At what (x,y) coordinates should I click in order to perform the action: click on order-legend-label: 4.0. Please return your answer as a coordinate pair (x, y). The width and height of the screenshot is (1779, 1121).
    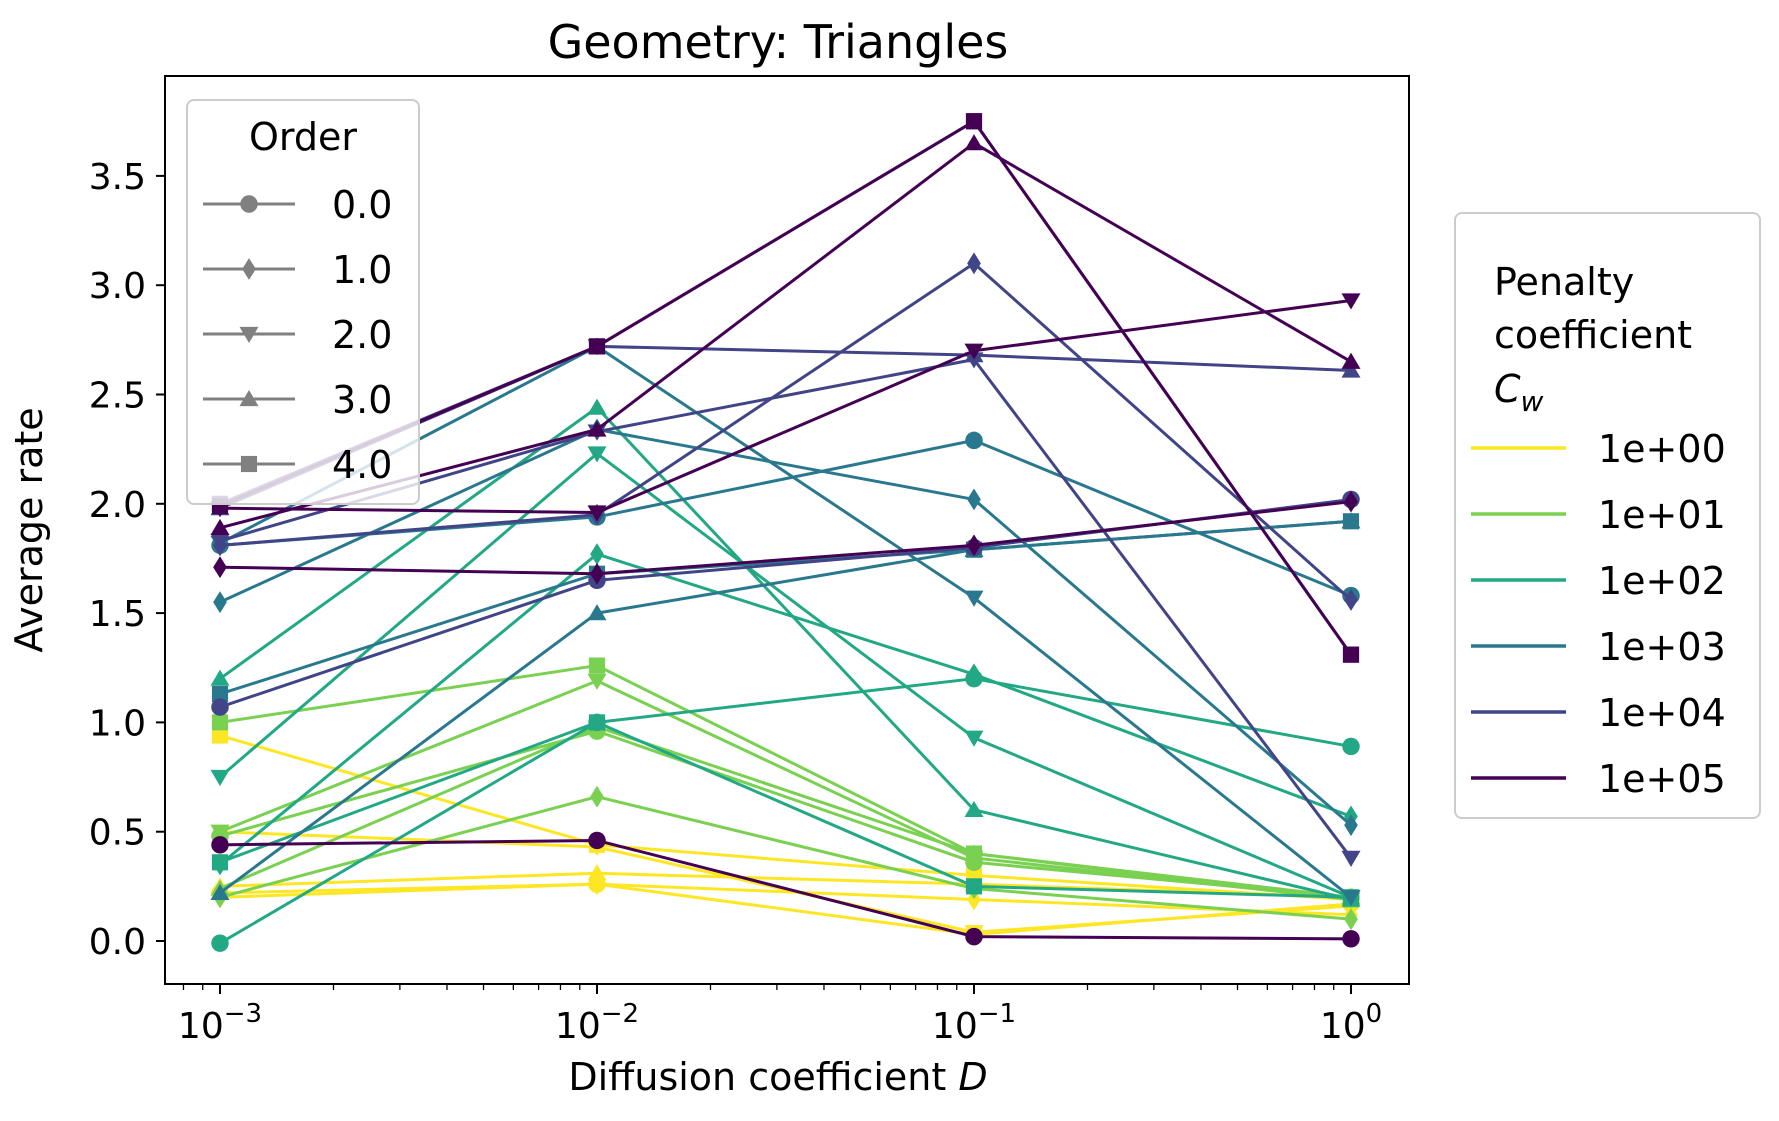
    Looking at the image, I should click on (362, 465).